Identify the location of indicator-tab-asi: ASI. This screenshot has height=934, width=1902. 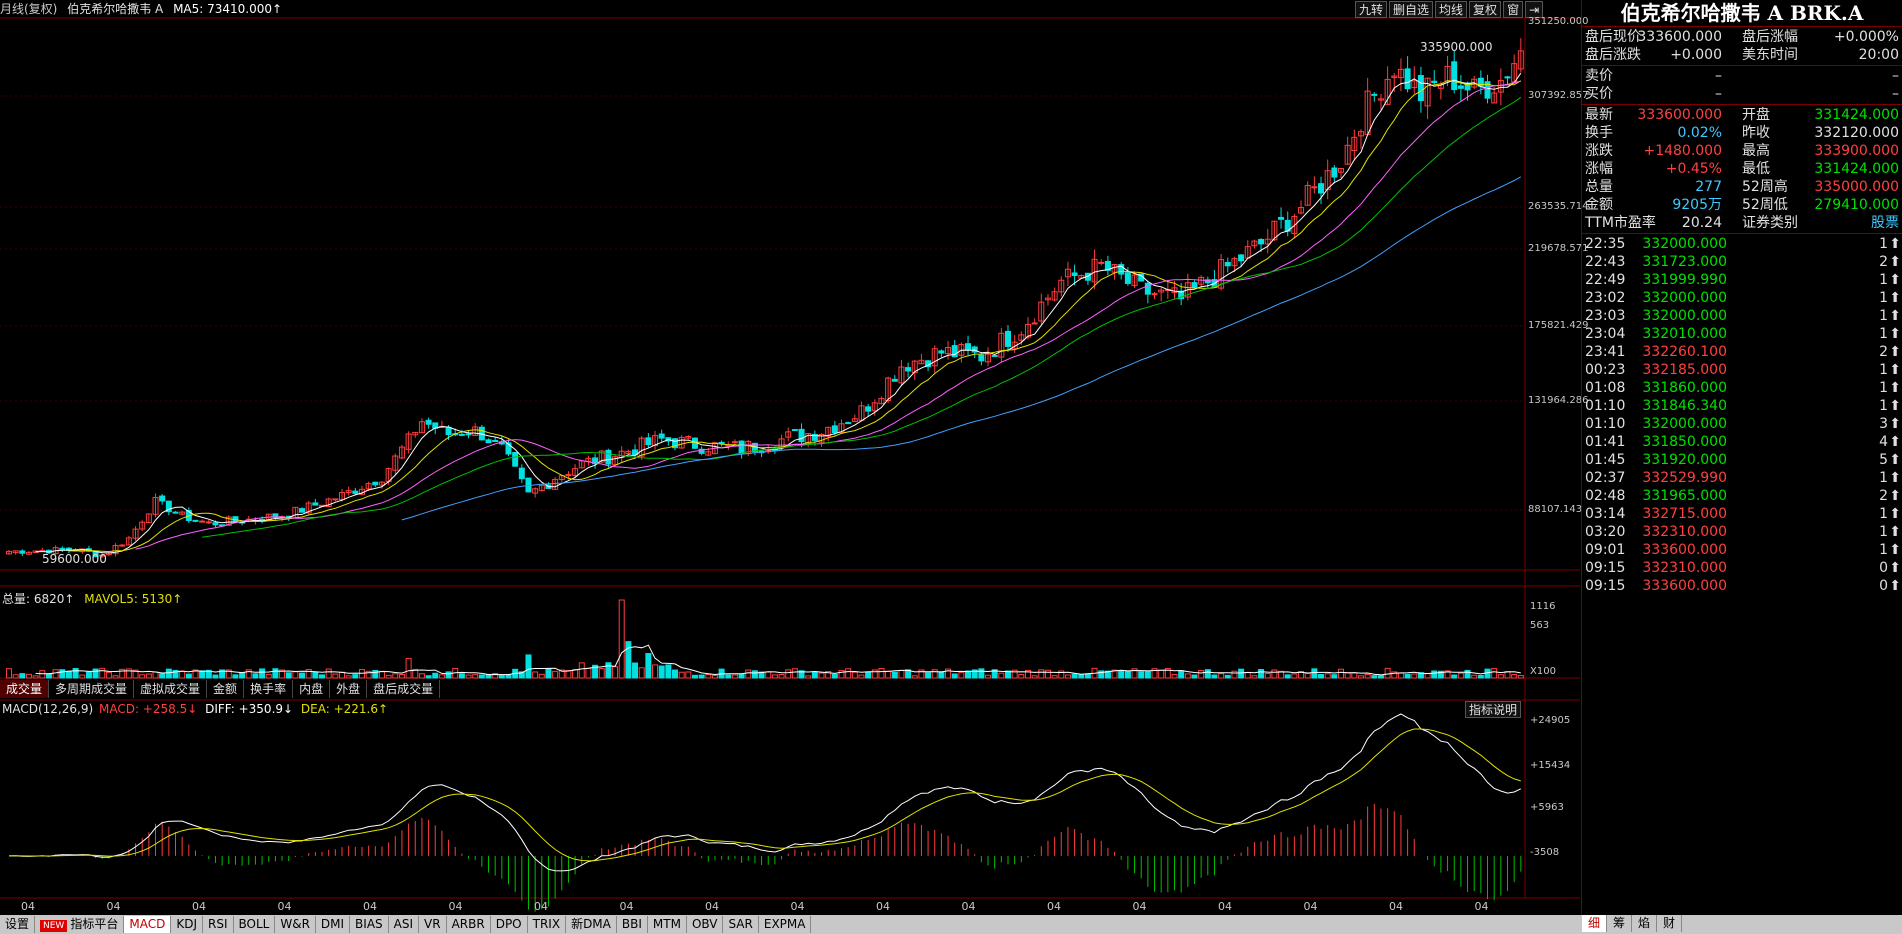
(404, 924).